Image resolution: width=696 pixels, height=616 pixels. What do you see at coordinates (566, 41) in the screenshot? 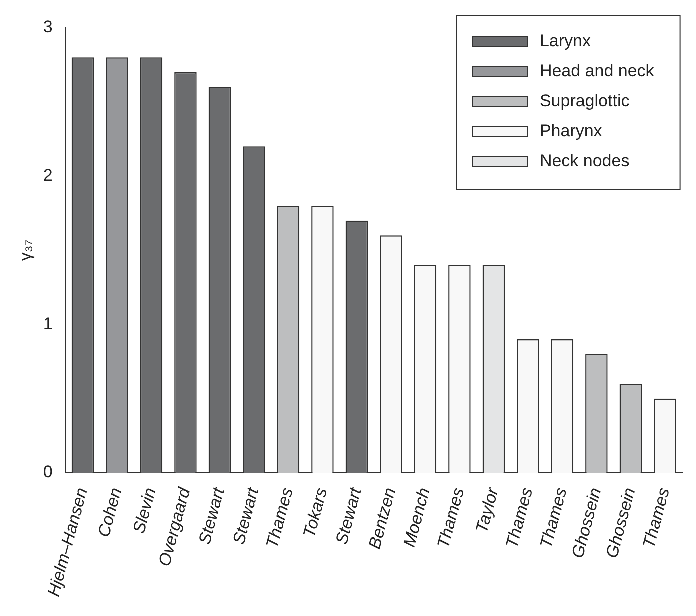
I see `legend-label: Larynx` at bounding box center [566, 41].